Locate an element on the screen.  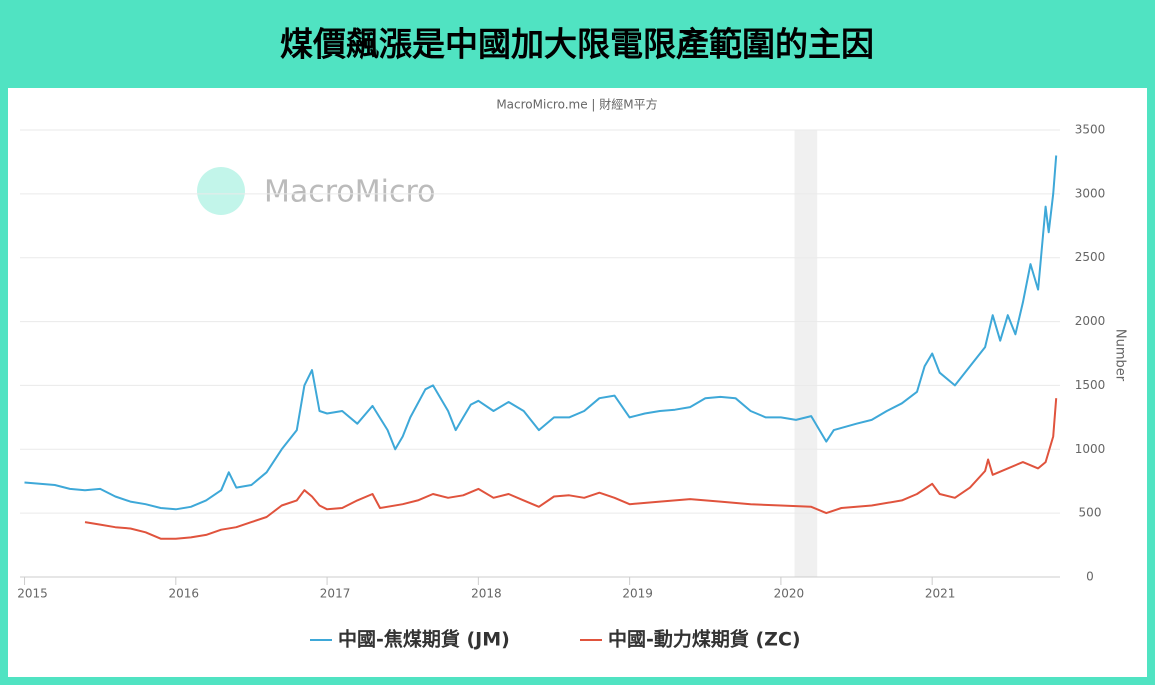
x-tick-label: 2015 is located at coordinates (32, 594).